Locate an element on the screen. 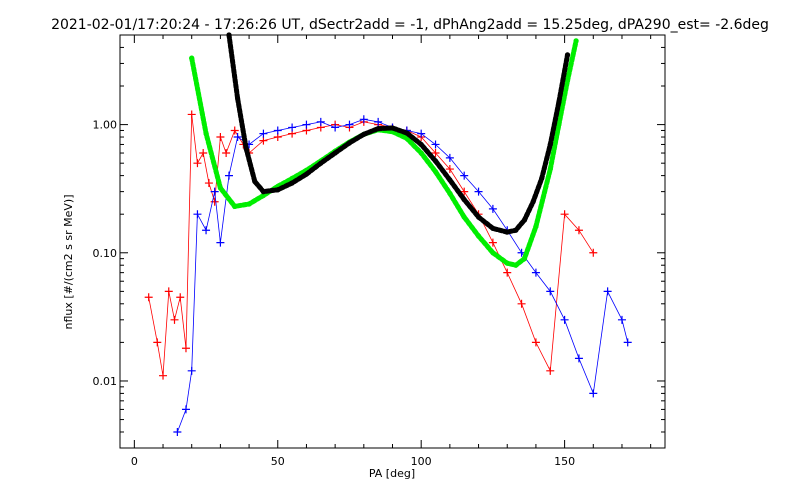 This screenshot has width=800, height=500. y-tick-label-1: 0.10 is located at coordinates (105, 253).